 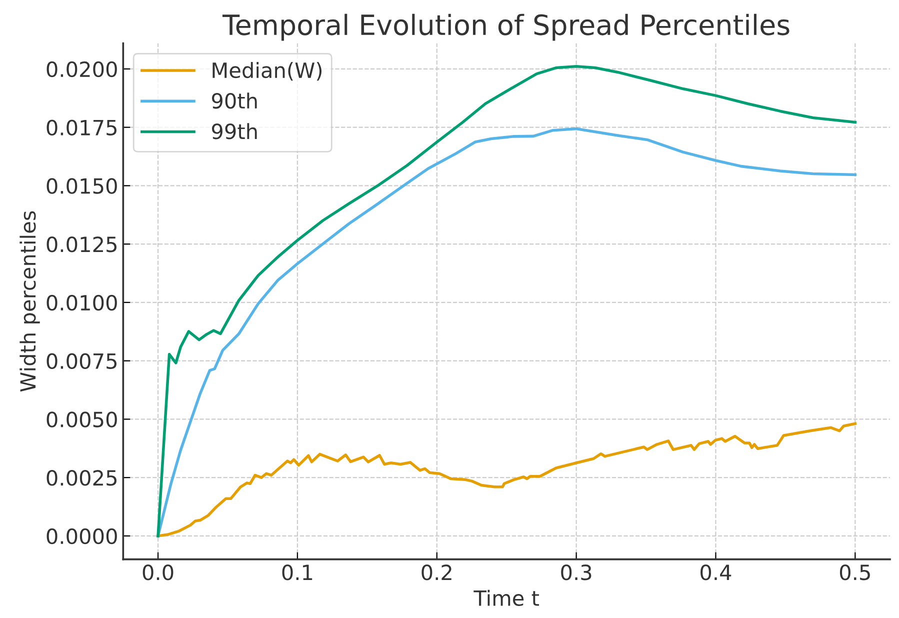 What do you see at coordinates (158, 572) in the screenshot?
I see `x-tick-label: 0.0` at bounding box center [158, 572].